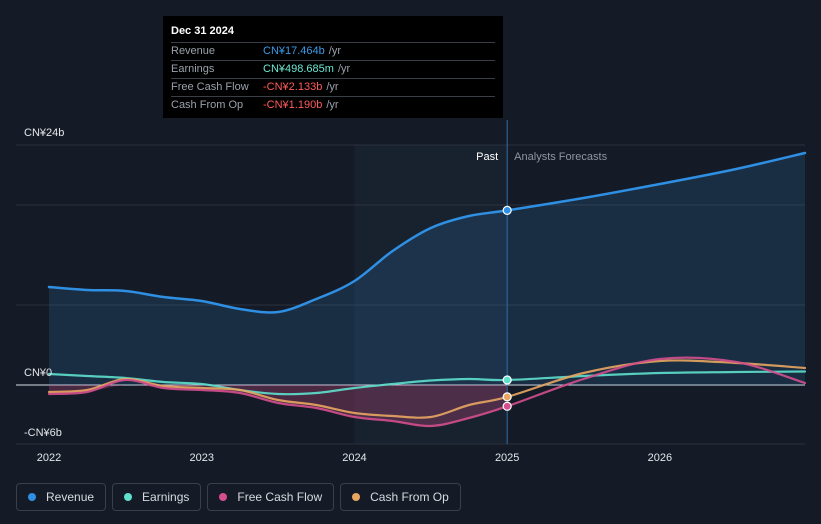 The width and height of the screenshot is (821, 524). I want to click on marker-earnings, so click(507, 380).